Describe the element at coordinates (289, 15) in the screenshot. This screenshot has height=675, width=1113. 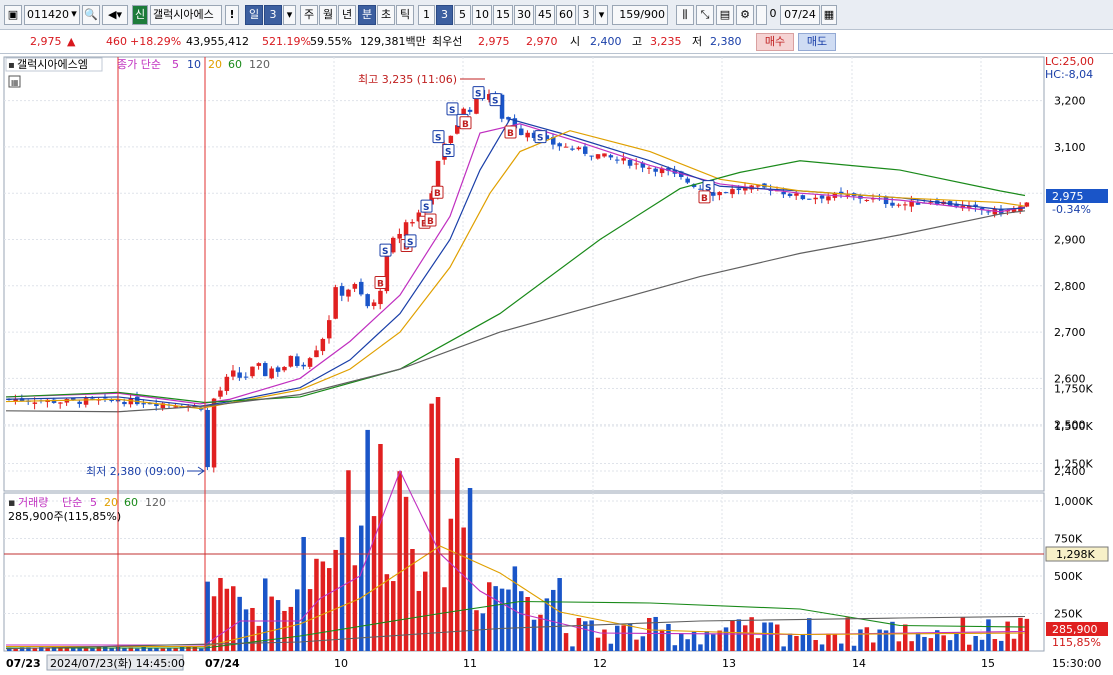
I see `period-dropdown-icon: ▾` at that location.